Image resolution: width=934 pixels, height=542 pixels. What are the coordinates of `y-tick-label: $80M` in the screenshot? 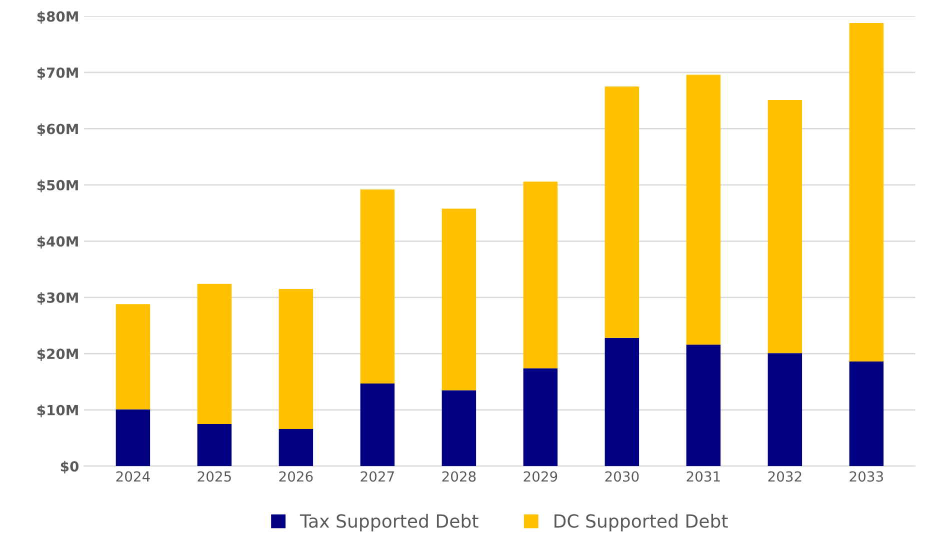 It's located at (57, 17).